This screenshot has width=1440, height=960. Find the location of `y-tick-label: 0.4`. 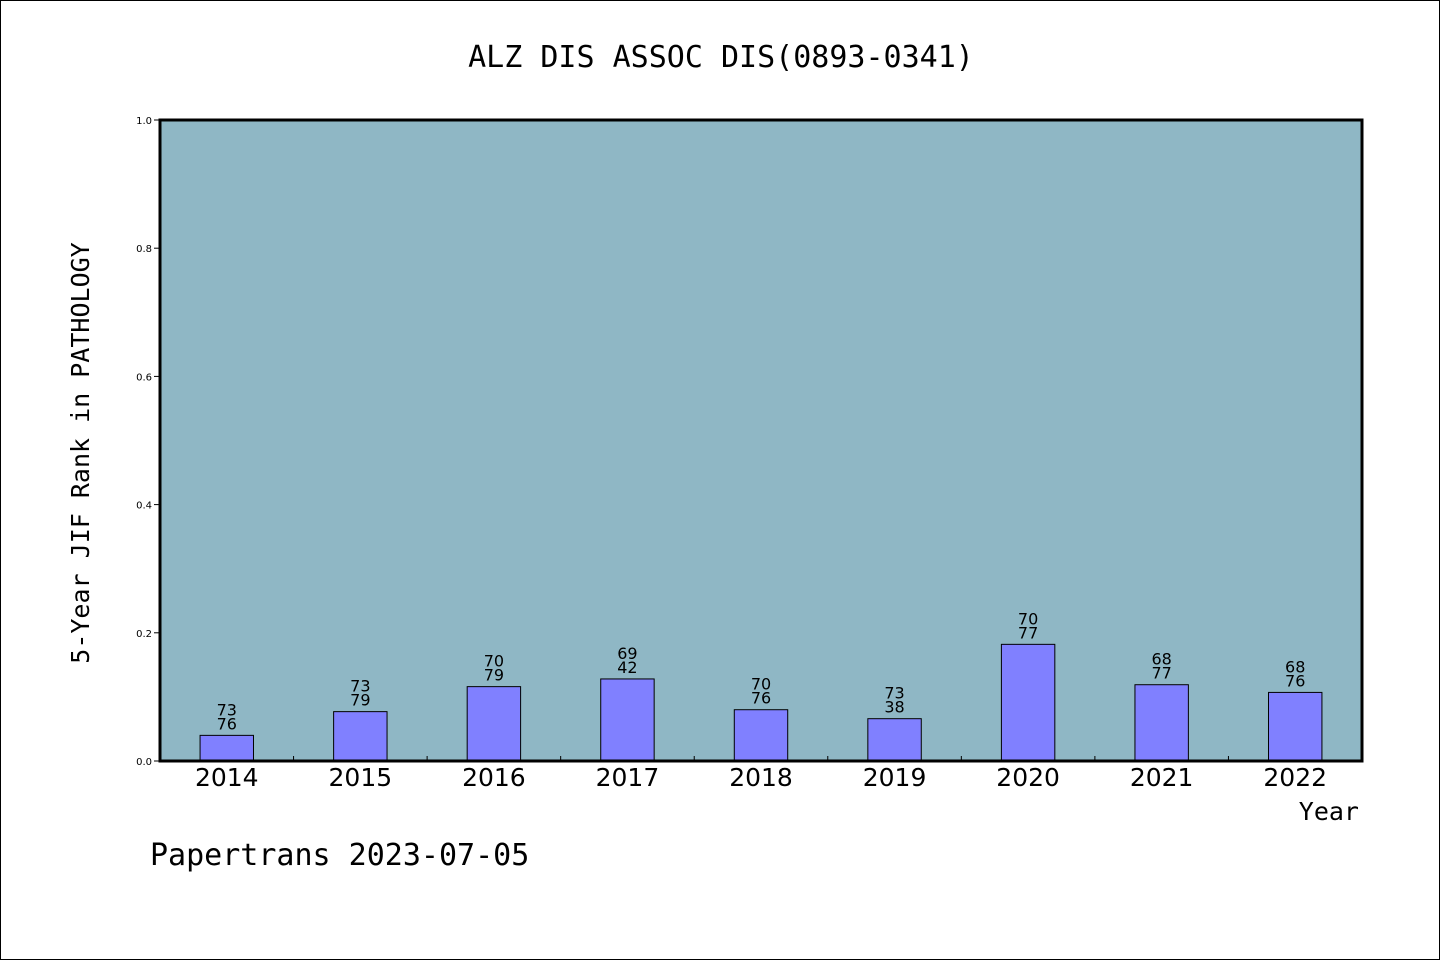

y-tick-label: 0.4 is located at coordinates (144, 506).